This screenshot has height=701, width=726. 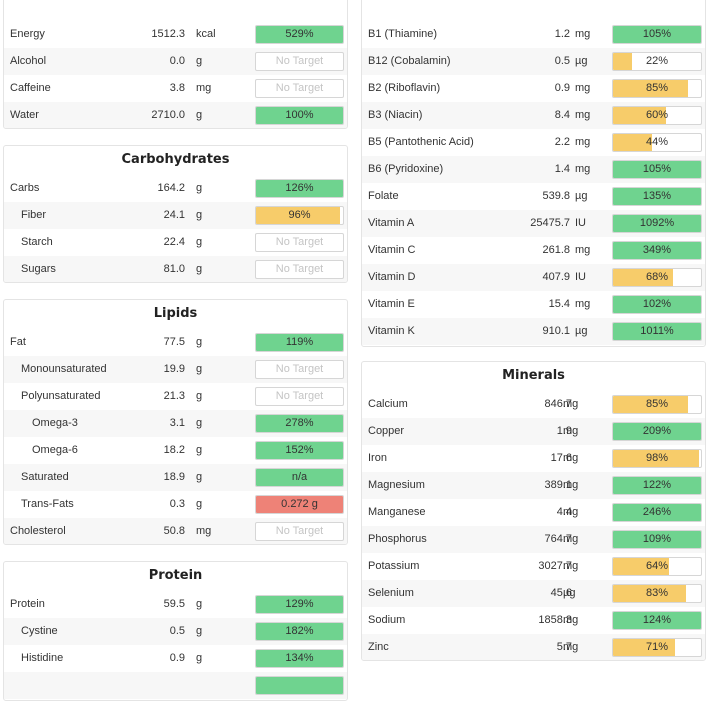 I want to click on nutrient-amount: 81.0, so click(x=174, y=269).